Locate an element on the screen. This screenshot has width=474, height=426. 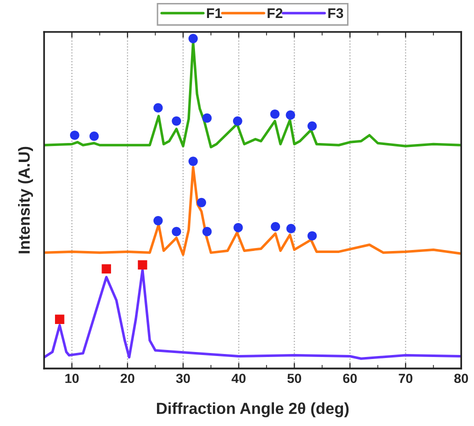
x-tick-label: 20 is located at coordinates (127, 379).